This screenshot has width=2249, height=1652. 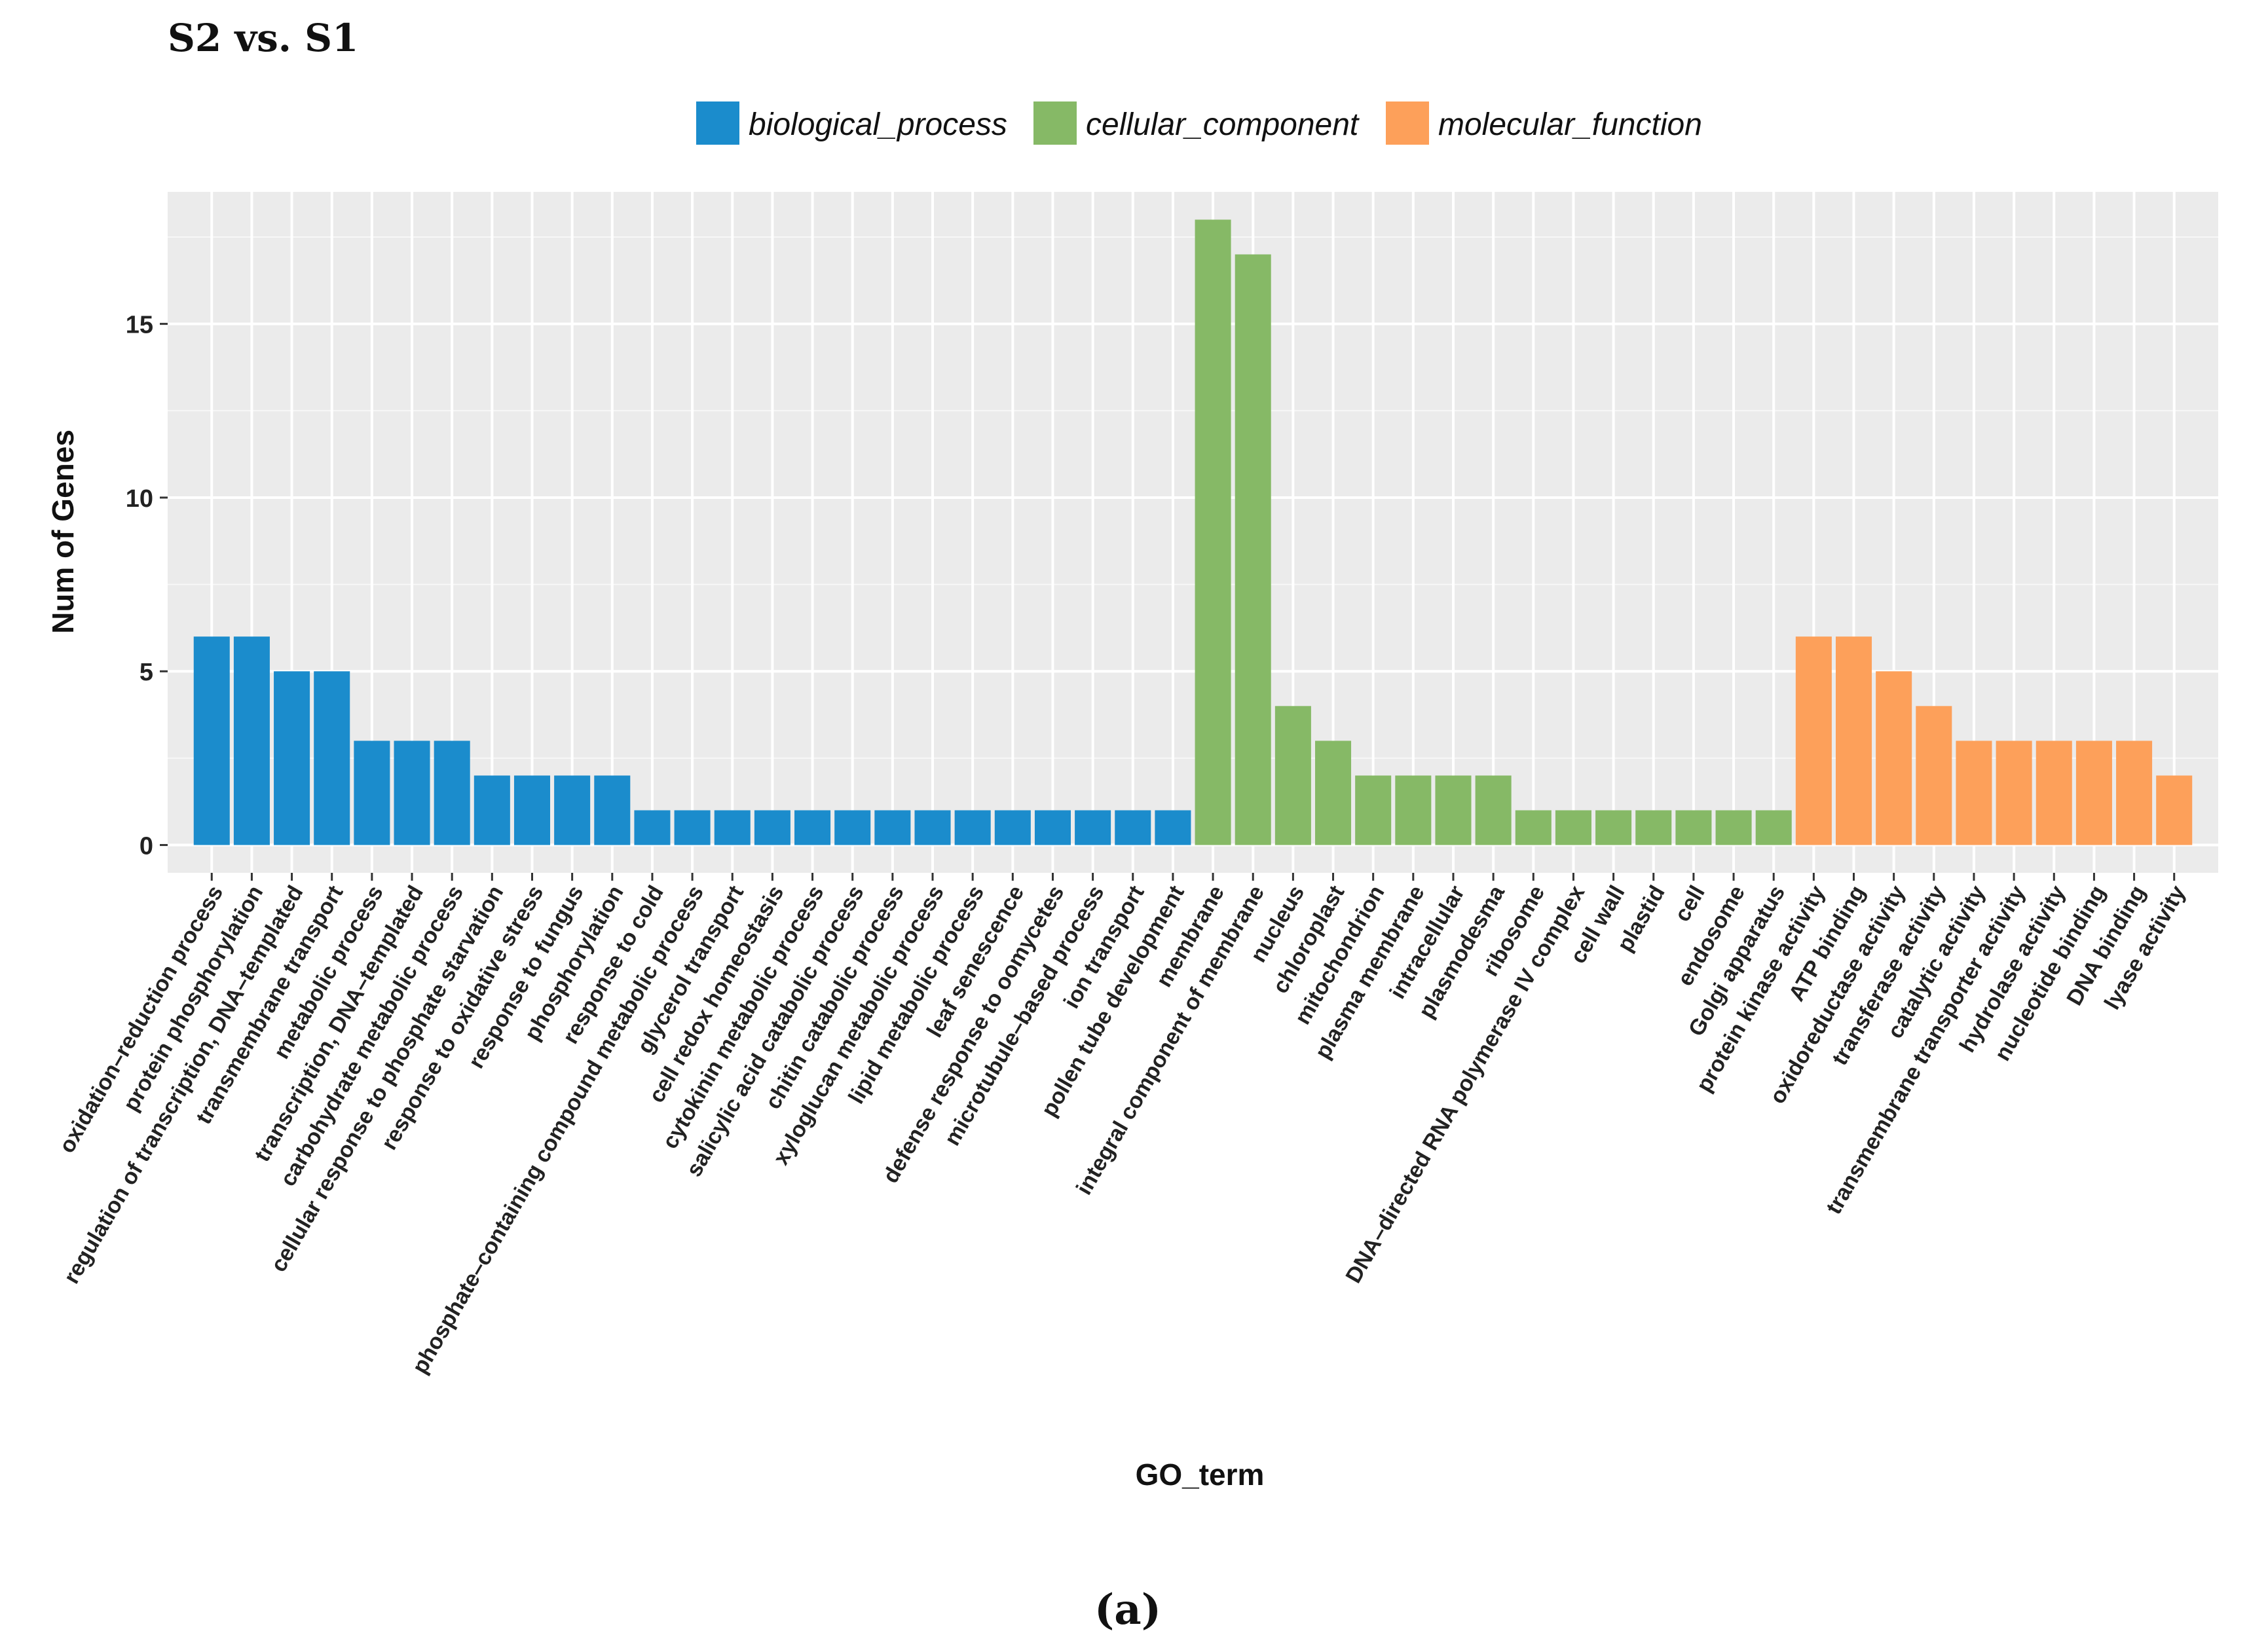 I want to click on legend-label-cellular-component: cellular_component, so click(x=1223, y=124).